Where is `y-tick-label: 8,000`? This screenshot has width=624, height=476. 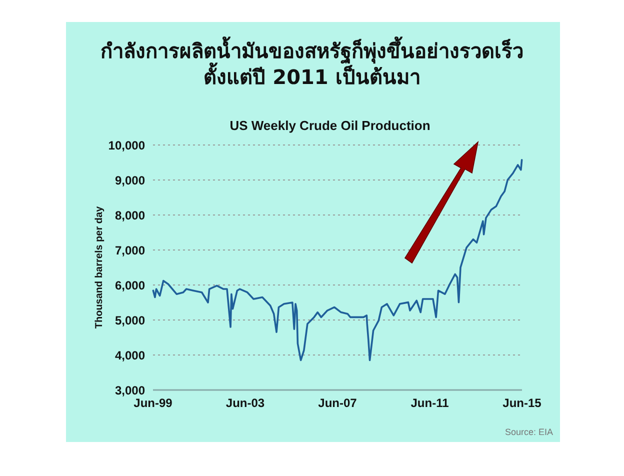 y-tick-label: 8,000 is located at coordinates (130, 215).